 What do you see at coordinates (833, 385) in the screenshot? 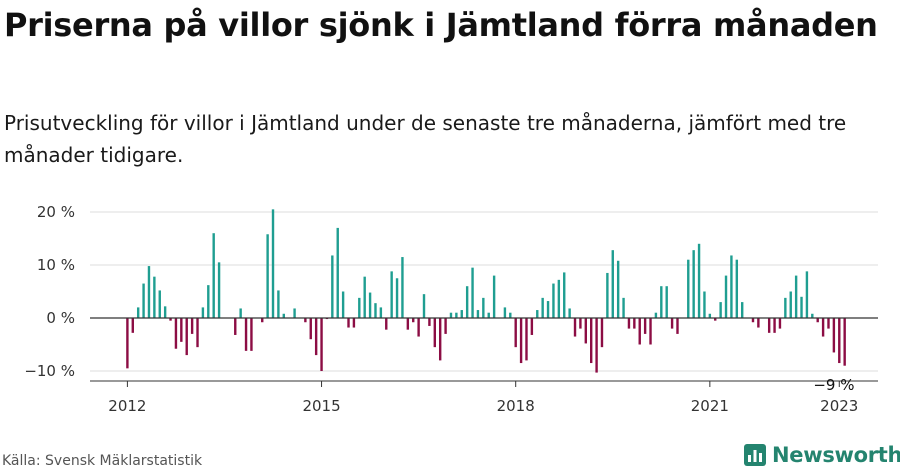
I see `last-value-label: −9 %` at bounding box center [833, 385].